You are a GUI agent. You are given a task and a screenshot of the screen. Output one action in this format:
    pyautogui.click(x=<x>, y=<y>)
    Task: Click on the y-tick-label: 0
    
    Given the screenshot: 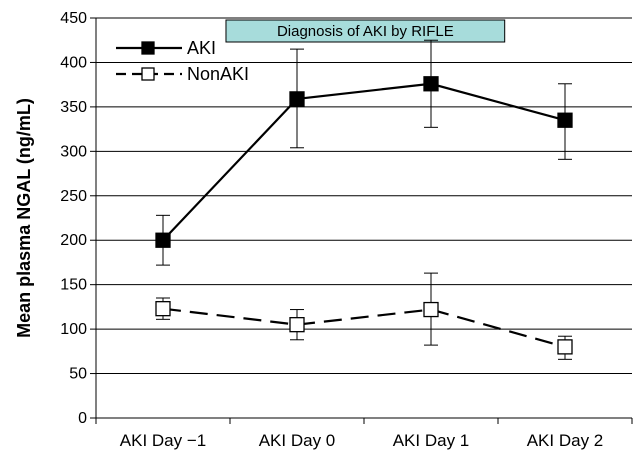 What is the action you would take?
    pyautogui.click(x=82, y=418)
    